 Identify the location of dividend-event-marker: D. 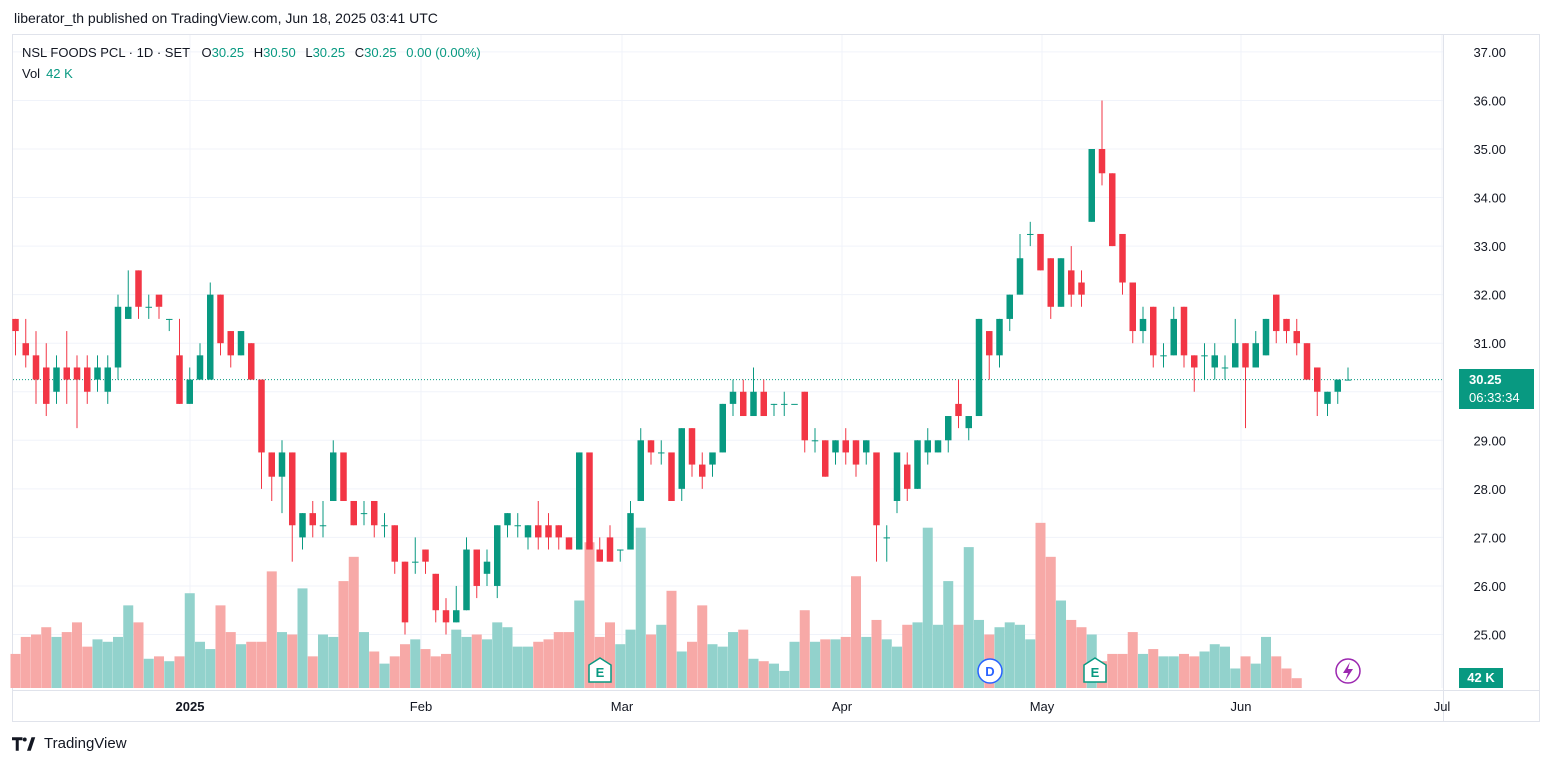
(990, 671).